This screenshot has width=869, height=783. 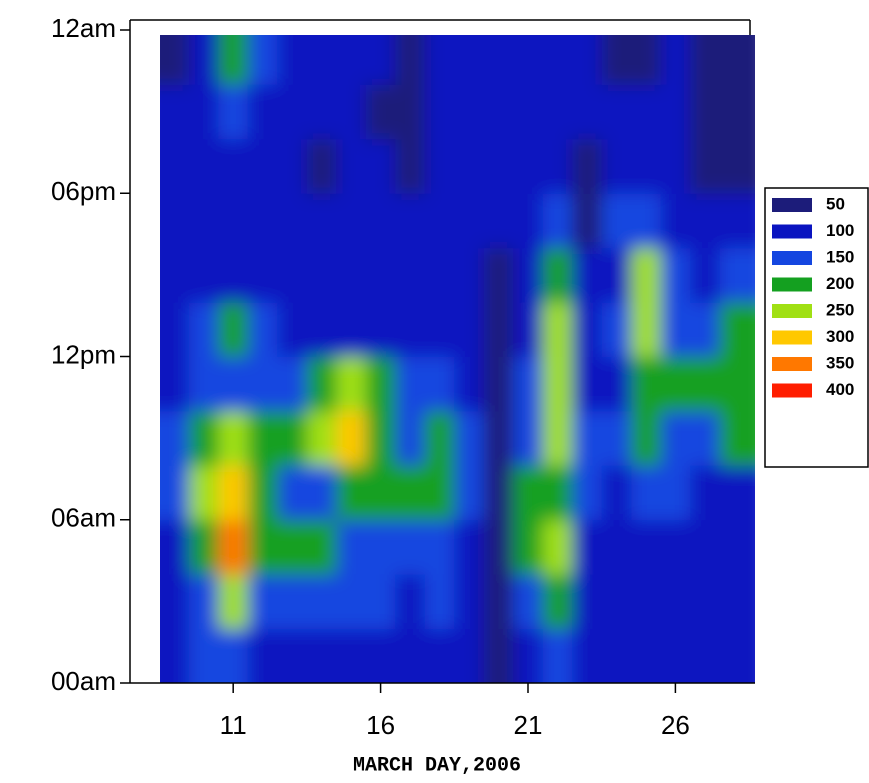 I want to click on x-tick-label: 16, so click(x=380, y=725).